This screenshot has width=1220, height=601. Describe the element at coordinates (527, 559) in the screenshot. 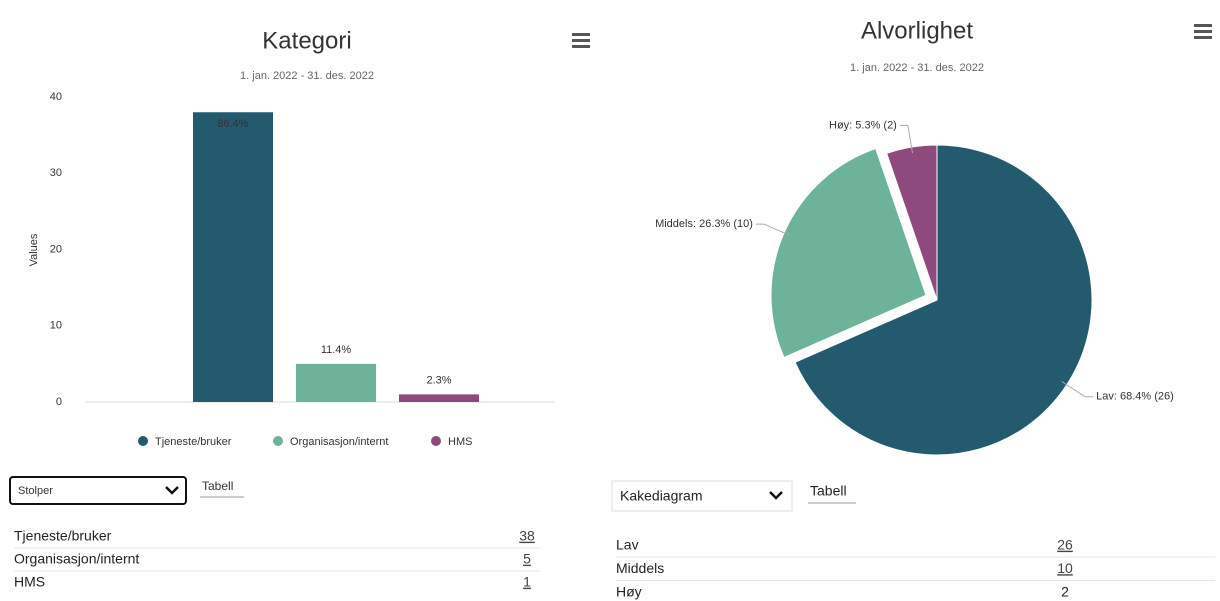

I see `row-value: 5` at that location.